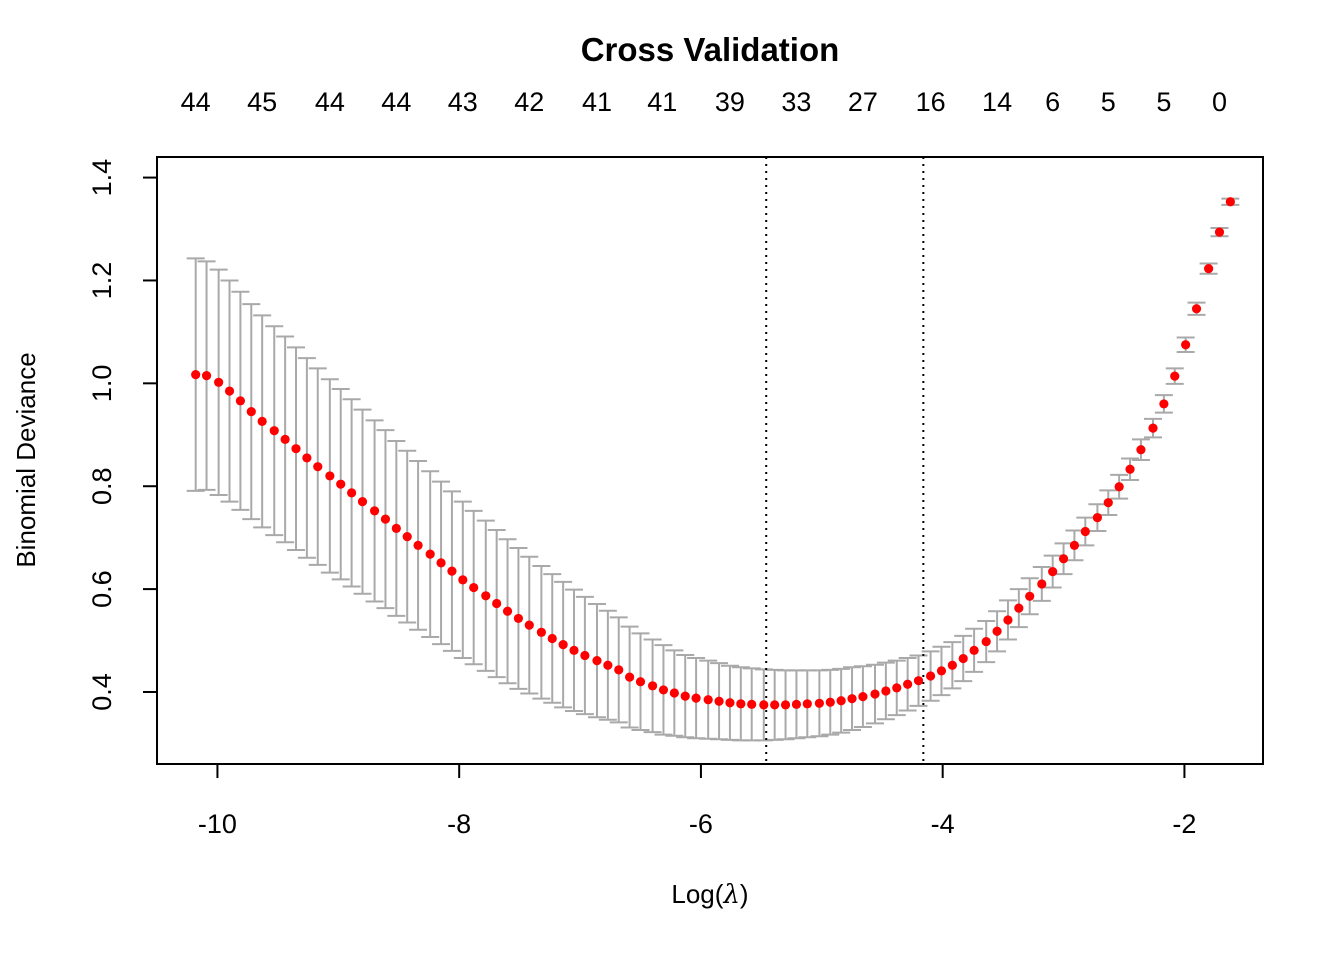 Image resolution: width=1344 pixels, height=960 pixels. What do you see at coordinates (704, 102) in the screenshot?
I see `top-axis-nonzero-counts: 44 45 44 44 43 42 41 41 39 33 27 16 14 6 5 5 0` at bounding box center [704, 102].